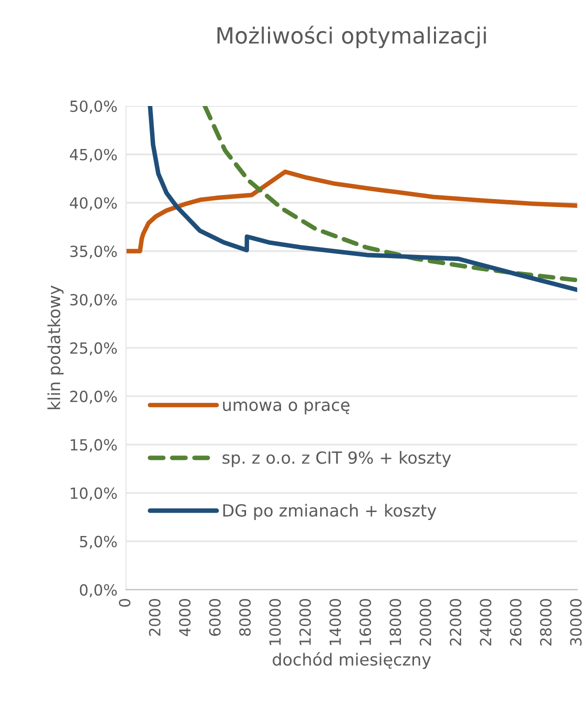 This screenshot has height=702, width=586. I want to click on x-tick-label: 16000, so click(366, 622).